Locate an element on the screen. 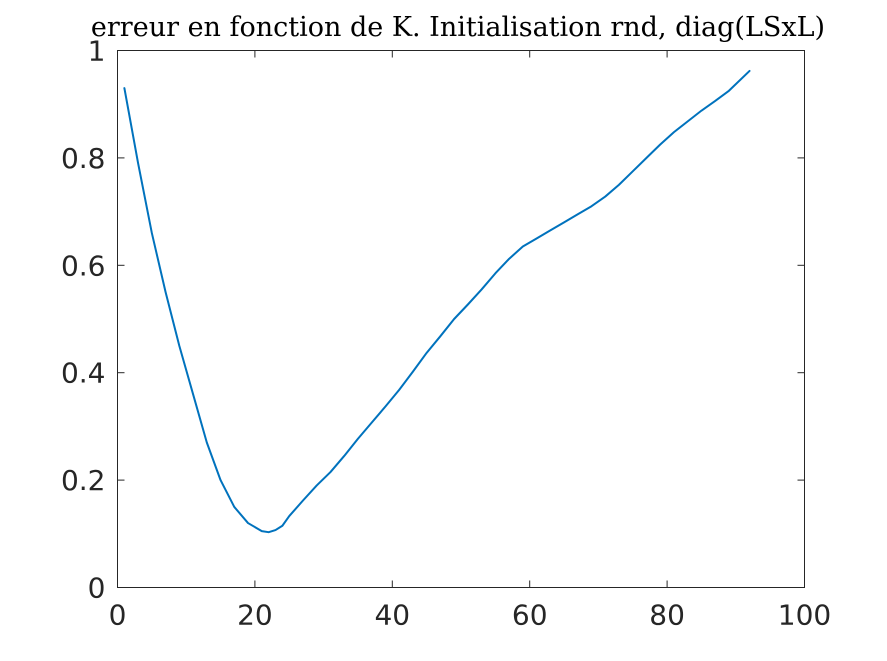  x-tick-label: 100 is located at coordinates (804, 615).